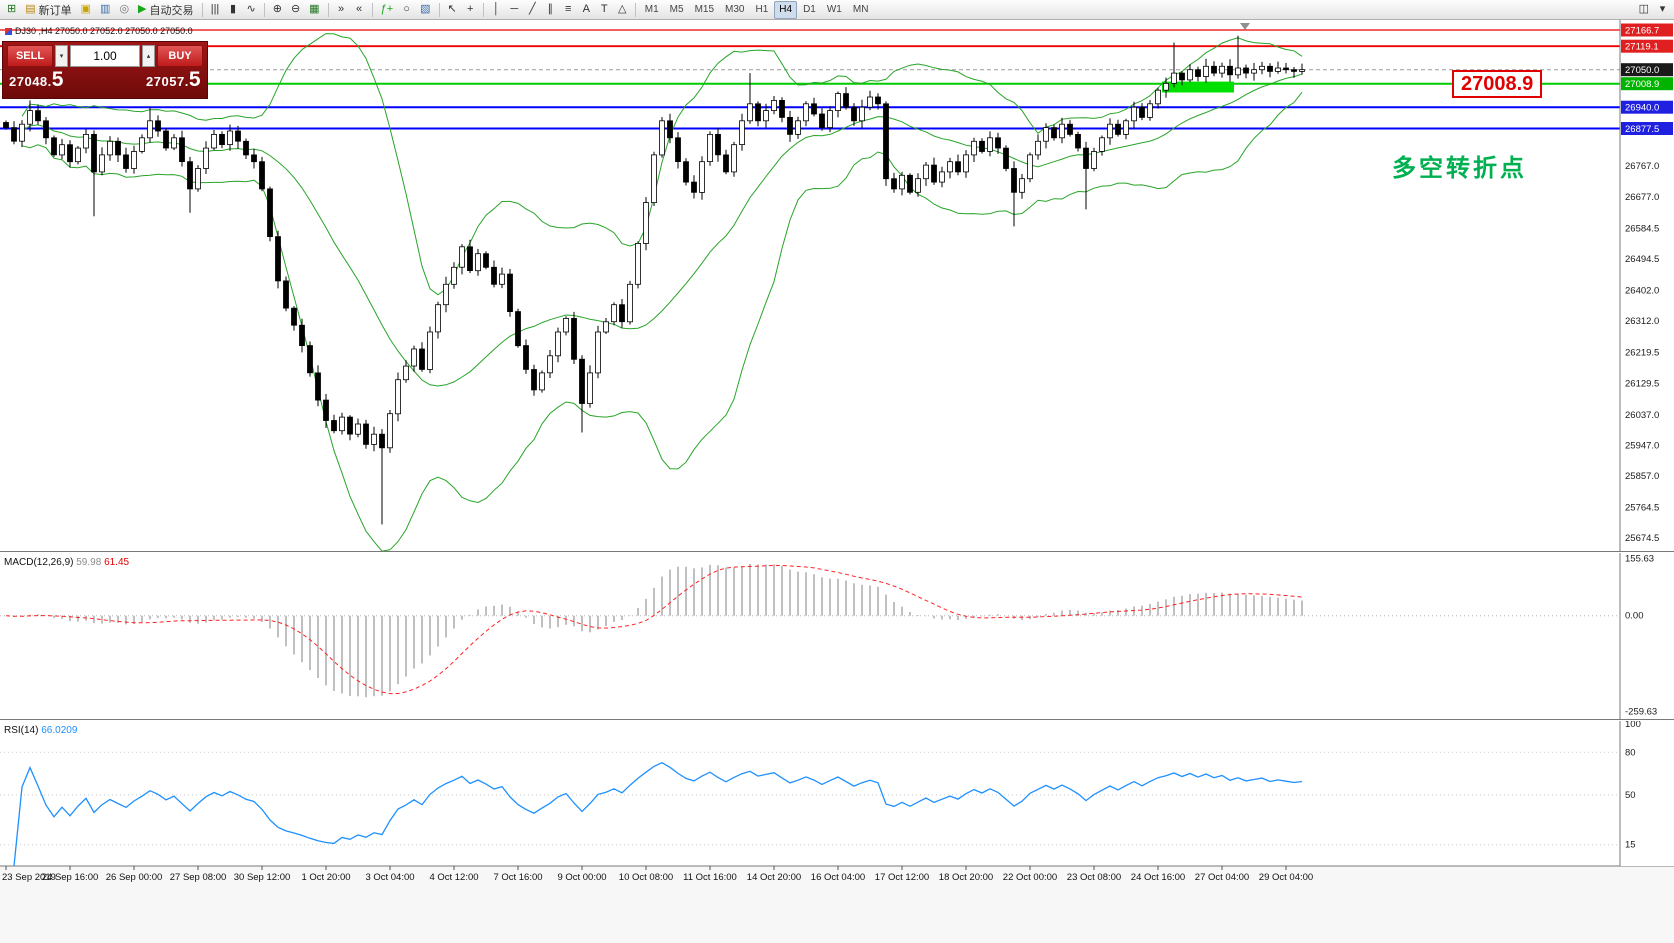  I want to click on line-chart-button: ∿, so click(251, 10).